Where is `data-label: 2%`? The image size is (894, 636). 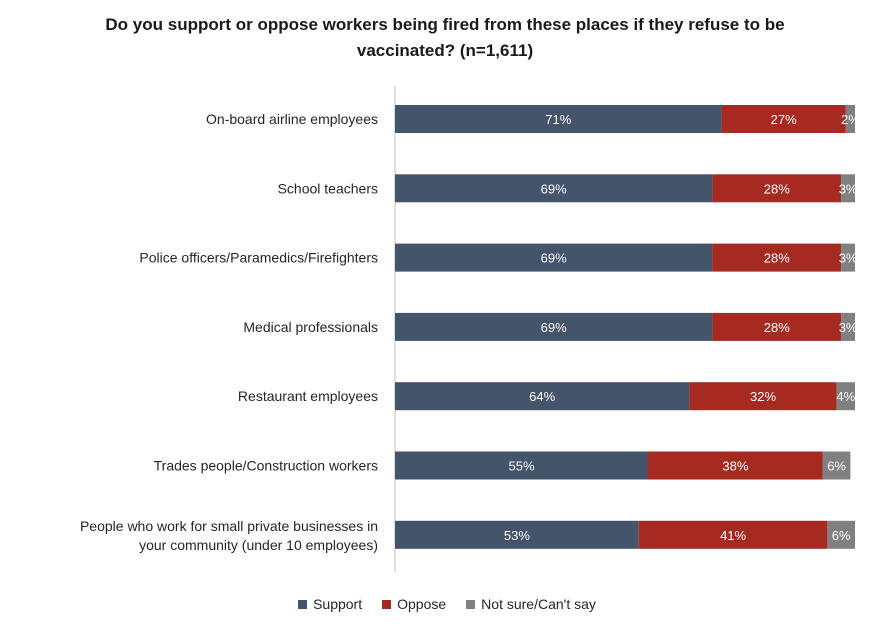
data-label: 2% is located at coordinates (850, 119).